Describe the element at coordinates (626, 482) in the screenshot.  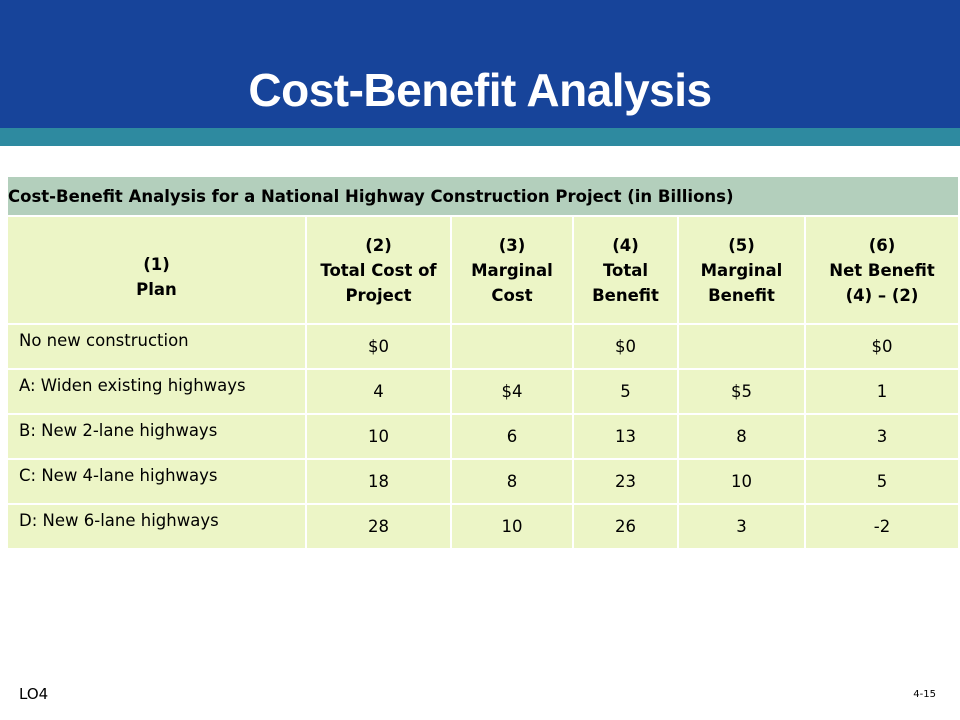
I see `cell-total-benefit: 23` at that location.